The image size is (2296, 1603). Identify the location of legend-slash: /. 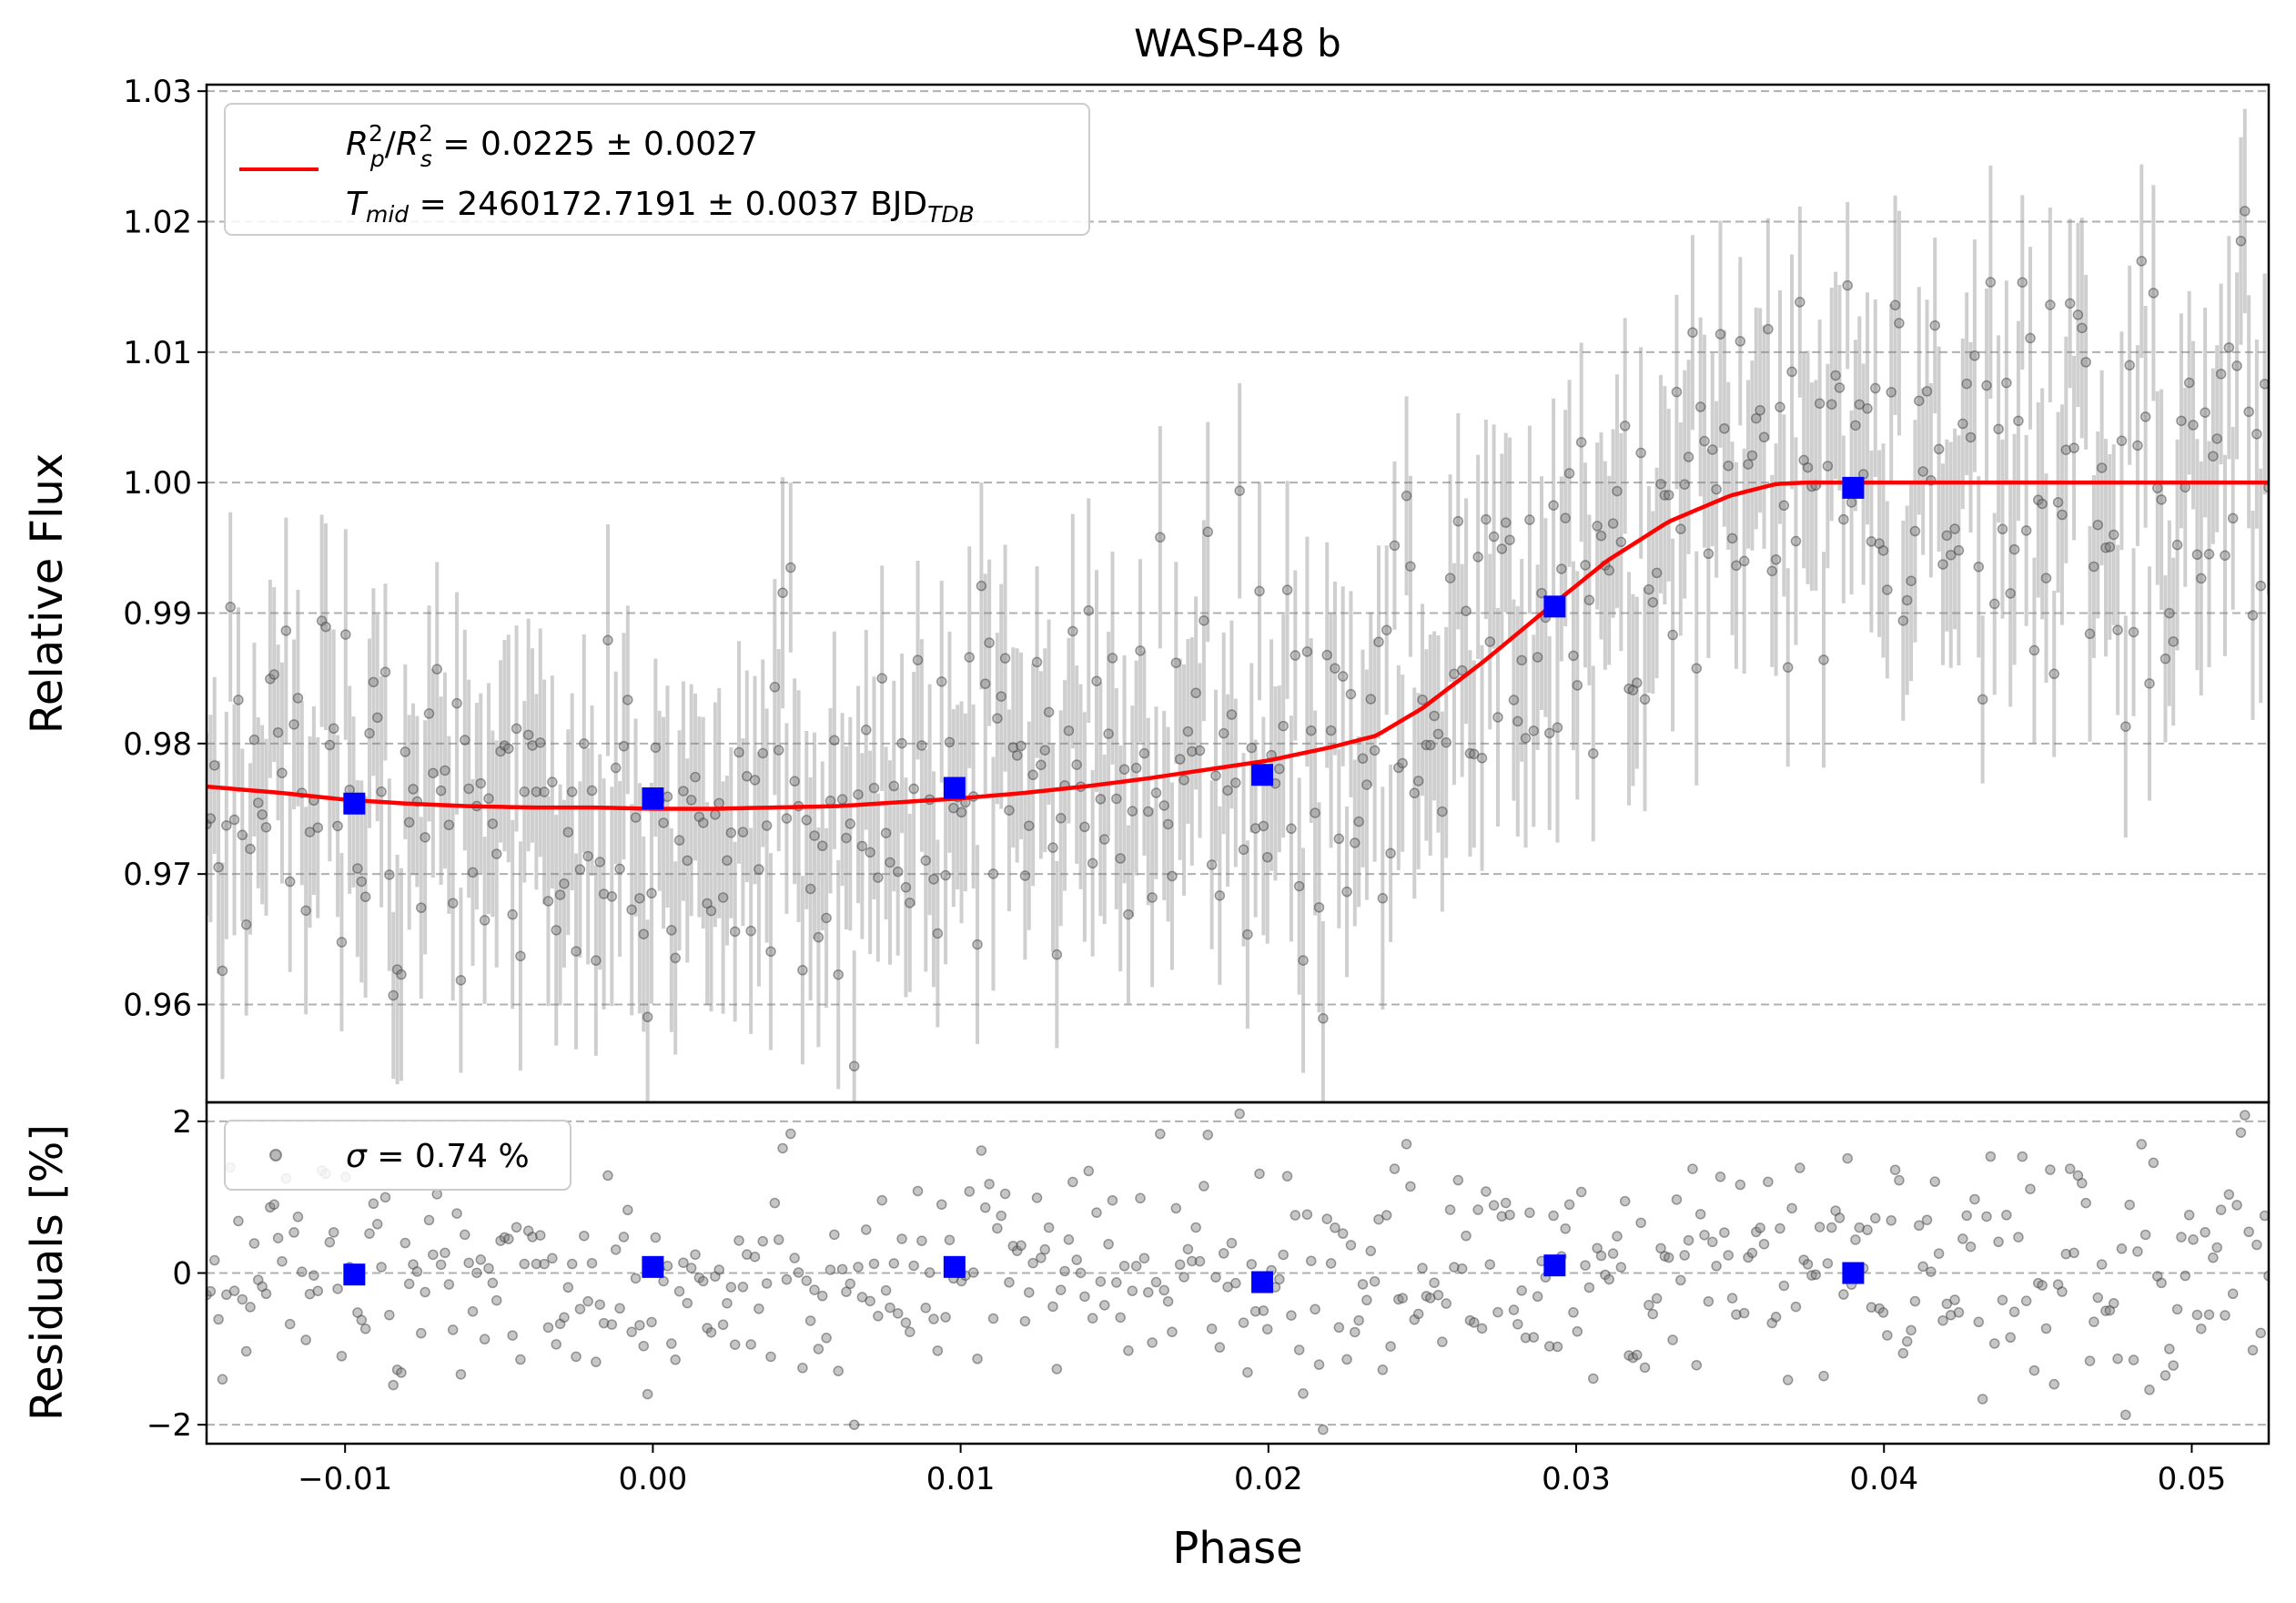
(391, 144).